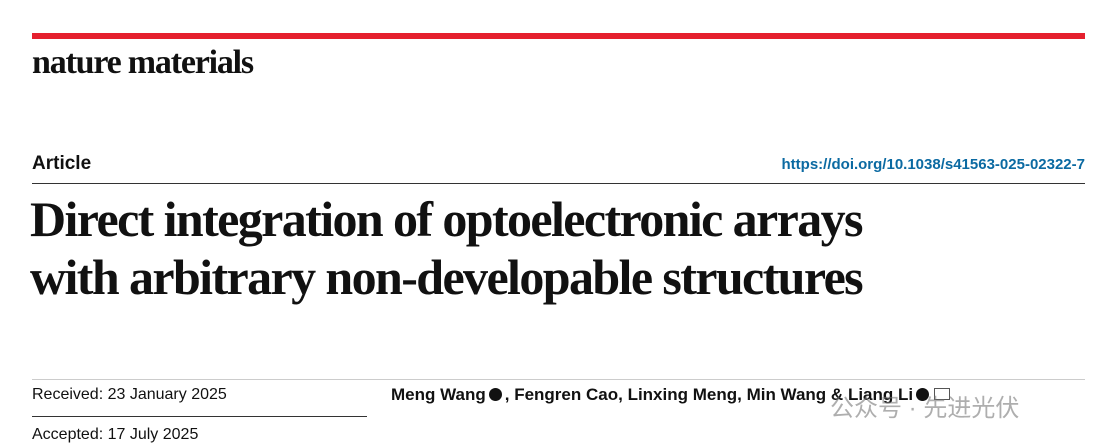  I want to click on article-type: Article, so click(62, 163).